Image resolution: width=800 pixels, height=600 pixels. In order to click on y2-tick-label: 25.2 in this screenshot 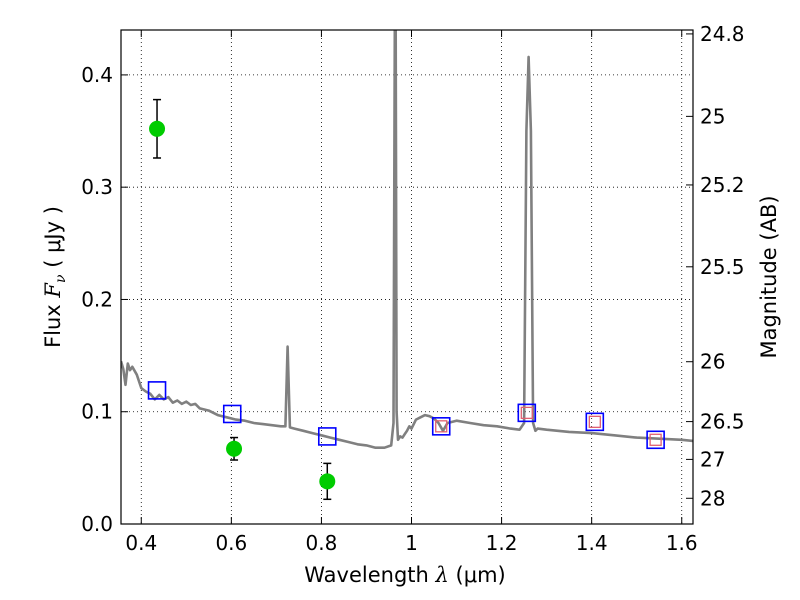, I will do `click(722, 185)`.